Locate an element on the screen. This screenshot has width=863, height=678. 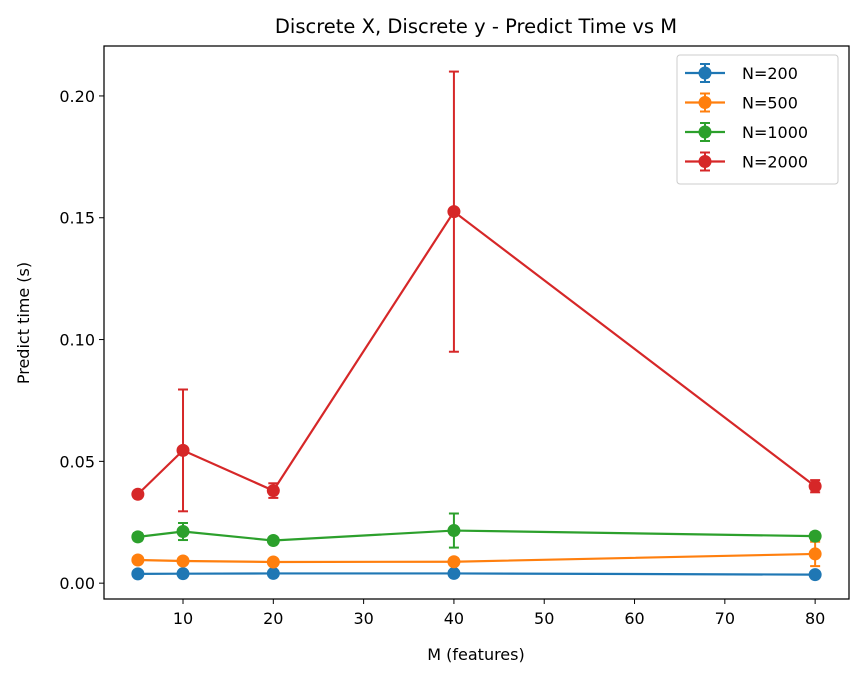
legend-entry: N=200 is located at coordinates (741, 73).